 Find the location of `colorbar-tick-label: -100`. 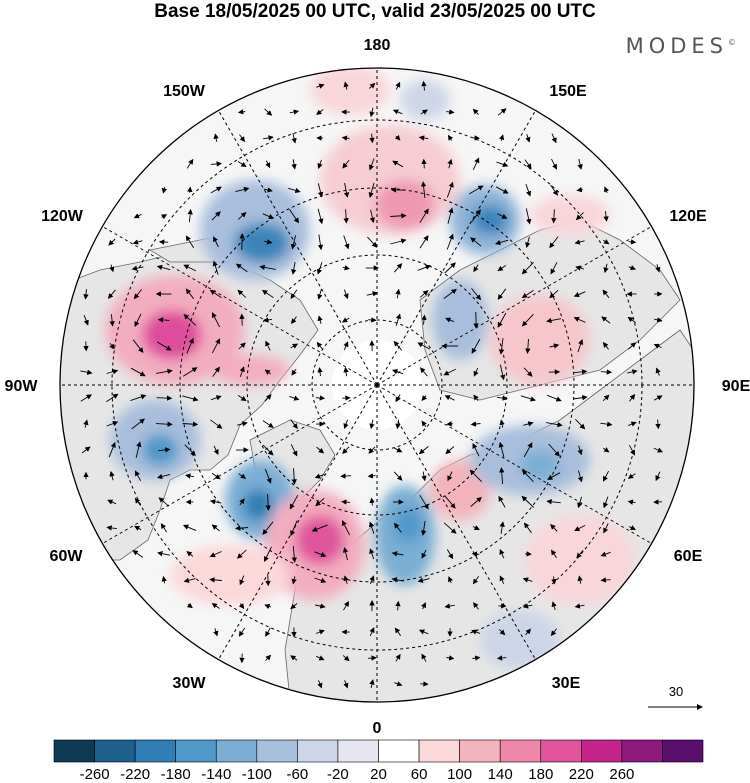

colorbar-tick-label: -100 is located at coordinates (257, 774).